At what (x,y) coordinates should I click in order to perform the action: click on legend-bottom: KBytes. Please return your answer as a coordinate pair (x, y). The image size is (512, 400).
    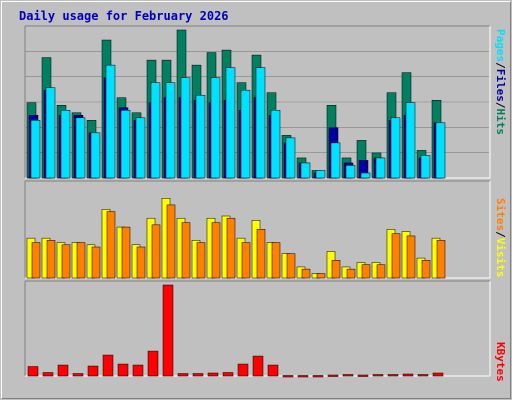
    Looking at the image, I should click on (500, 362).